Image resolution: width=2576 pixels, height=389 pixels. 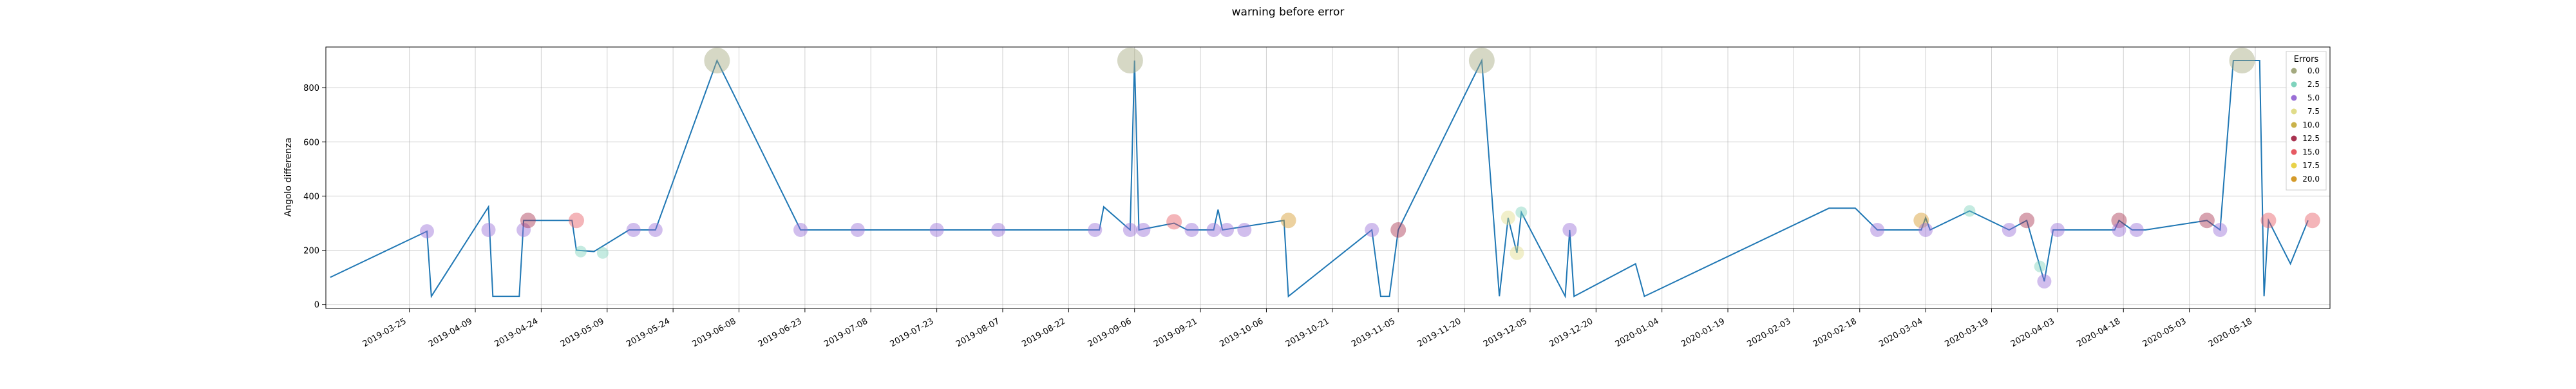 What do you see at coordinates (1440, 332) in the screenshot?
I see `x-tick-label: 2019-11-20` at bounding box center [1440, 332].